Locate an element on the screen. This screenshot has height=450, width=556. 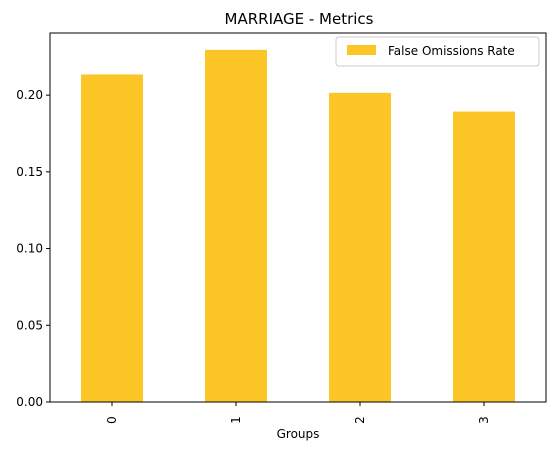
x-tick-label-2: 2 is located at coordinates (360, 420).